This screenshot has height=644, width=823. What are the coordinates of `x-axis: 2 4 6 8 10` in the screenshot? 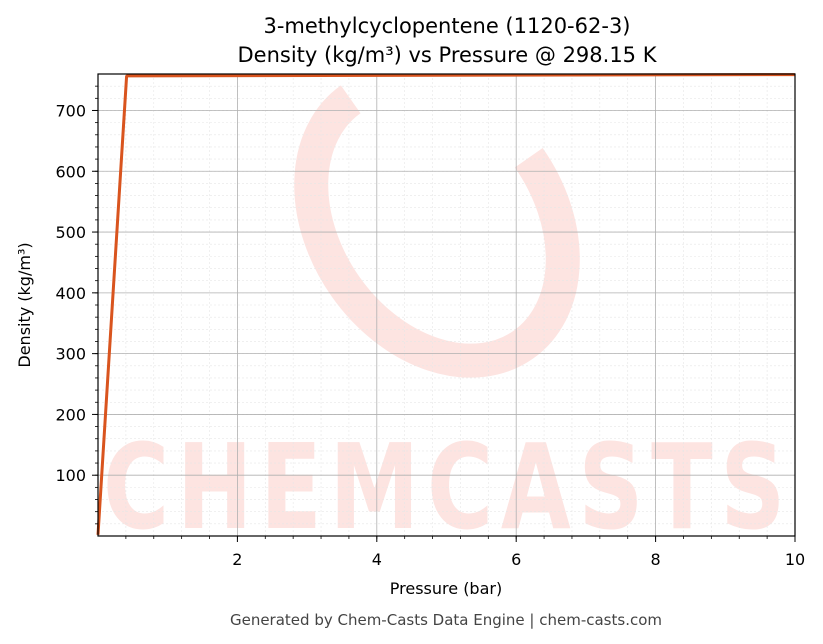 It's located at (465, 552).